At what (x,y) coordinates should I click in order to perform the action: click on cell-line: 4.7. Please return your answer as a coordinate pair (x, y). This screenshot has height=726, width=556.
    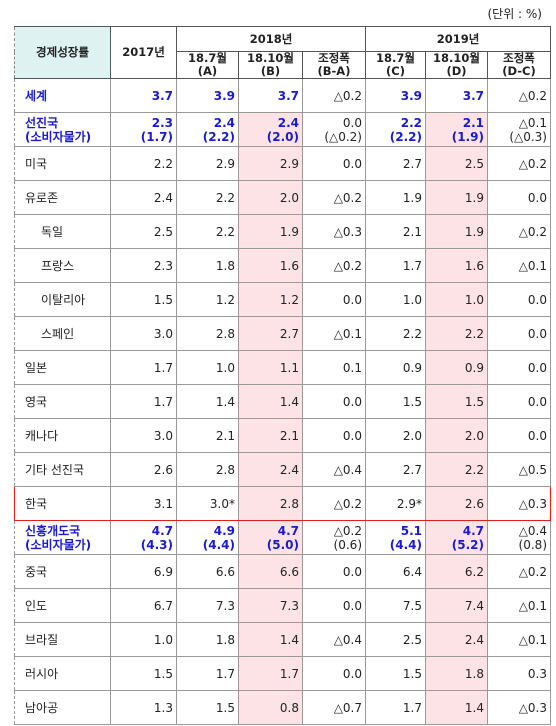
    Looking at the image, I should click on (162, 530).